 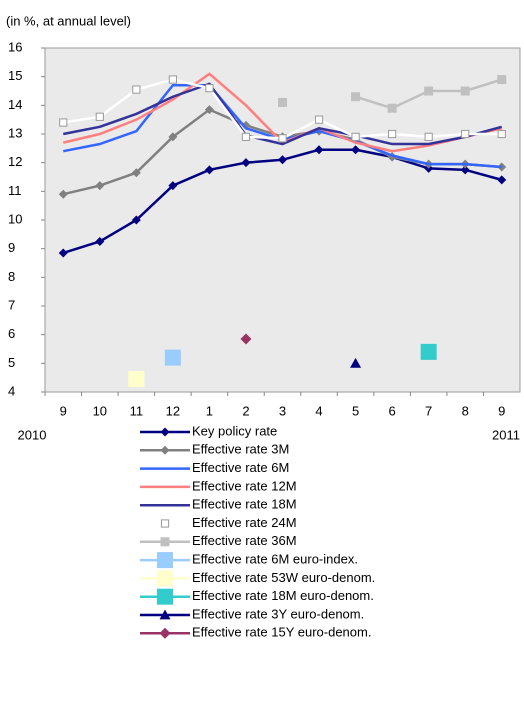 What do you see at coordinates (15, 161) in the screenshot?
I see `y-tick-label: 12` at bounding box center [15, 161].